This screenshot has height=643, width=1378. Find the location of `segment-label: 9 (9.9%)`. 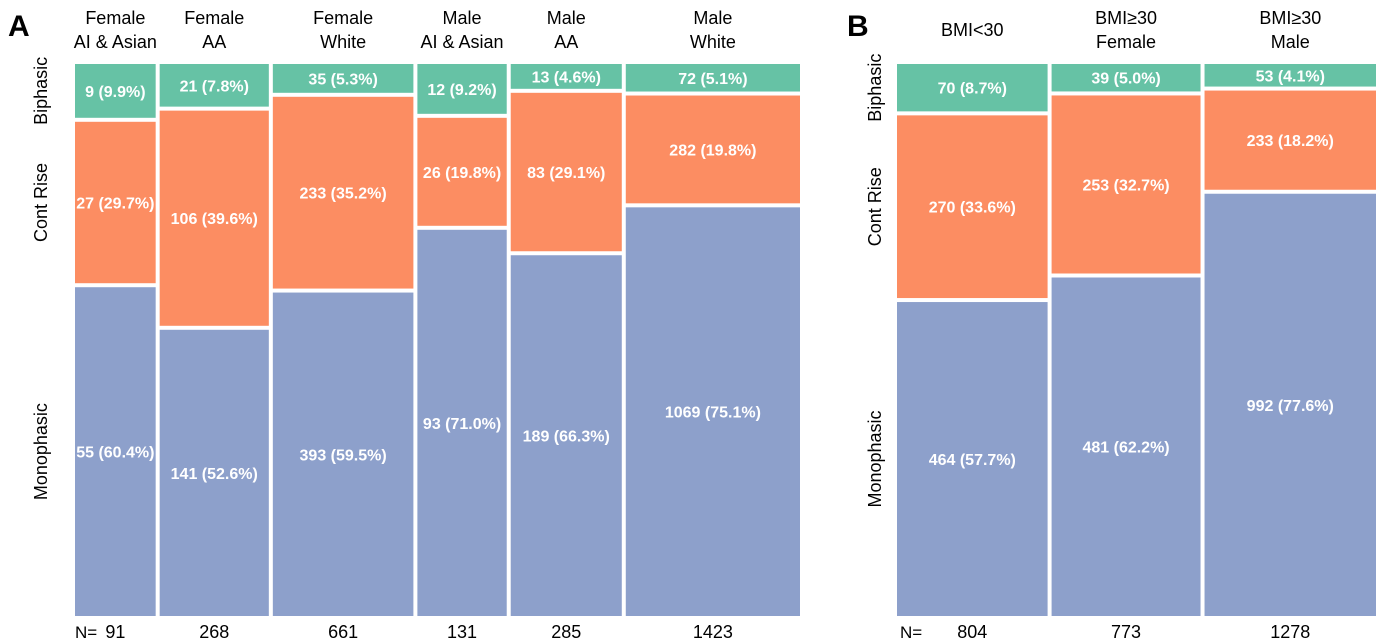

segment-label: 9 (9.9%) is located at coordinates (115, 92).